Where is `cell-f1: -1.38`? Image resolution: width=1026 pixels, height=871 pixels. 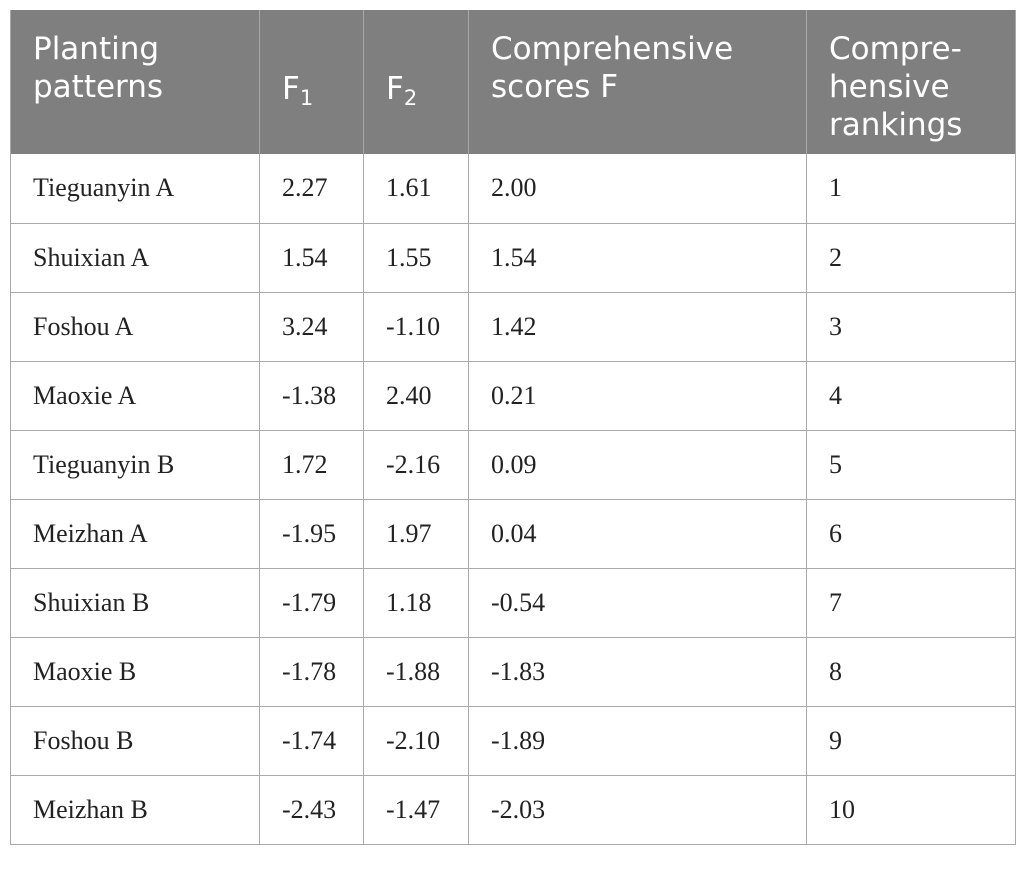 cell-f1: -1.38 is located at coordinates (311, 395).